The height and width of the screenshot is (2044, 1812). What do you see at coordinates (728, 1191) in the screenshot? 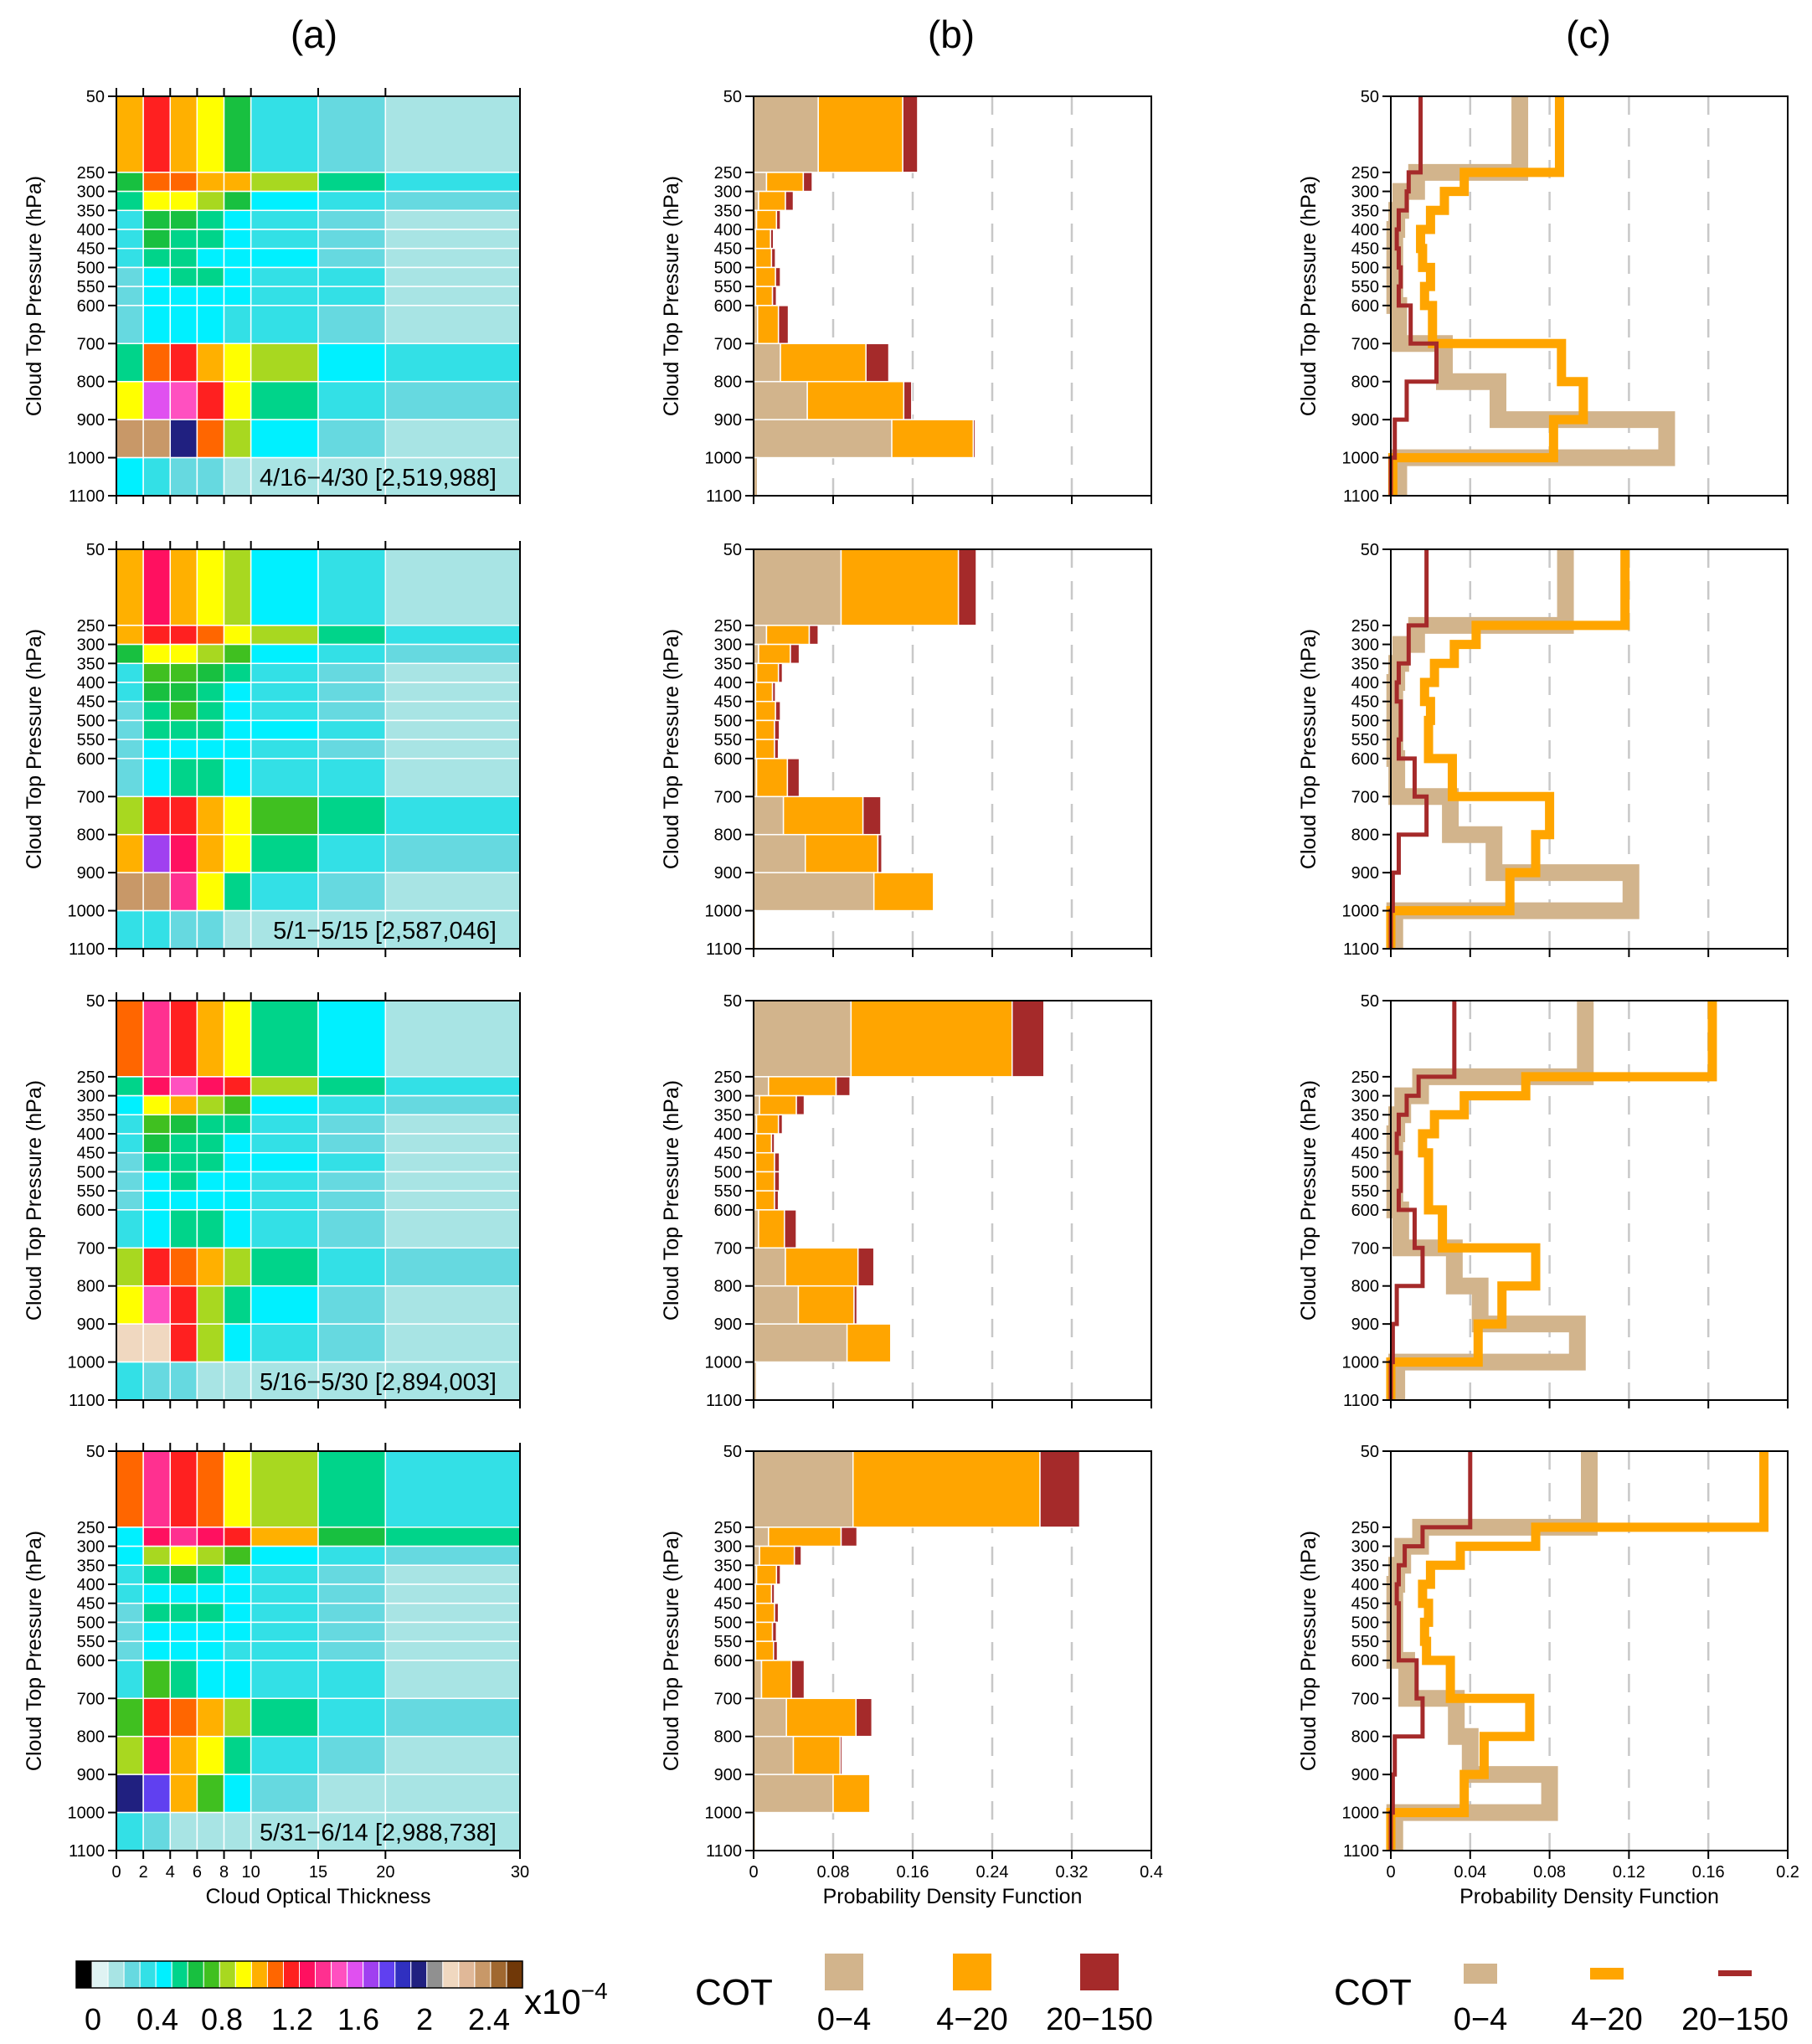
I see `bar-3-ytick-label-550: 550` at bounding box center [728, 1191].